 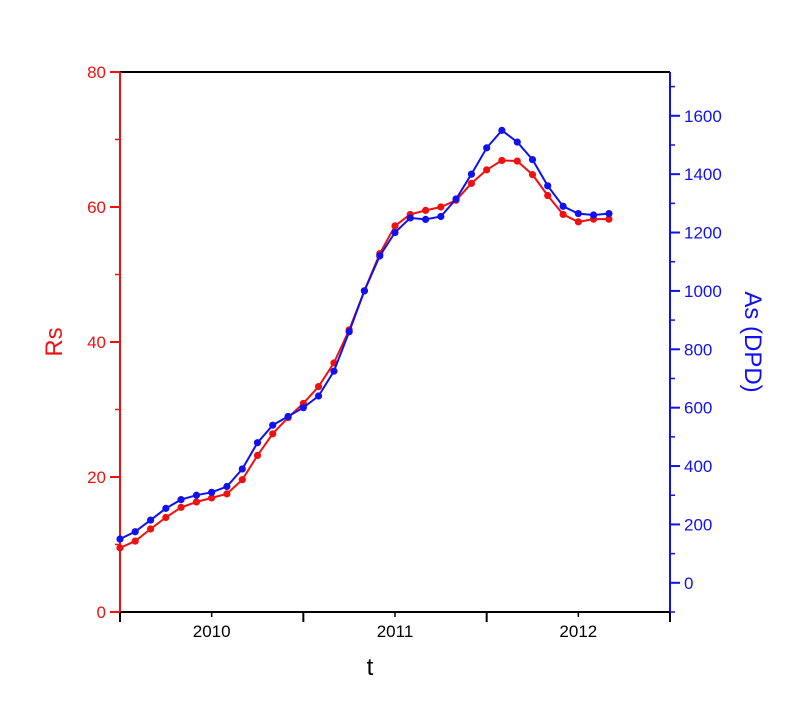 What do you see at coordinates (96, 477) in the screenshot?
I see `y-left-tick-label: 20` at bounding box center [96, 477].